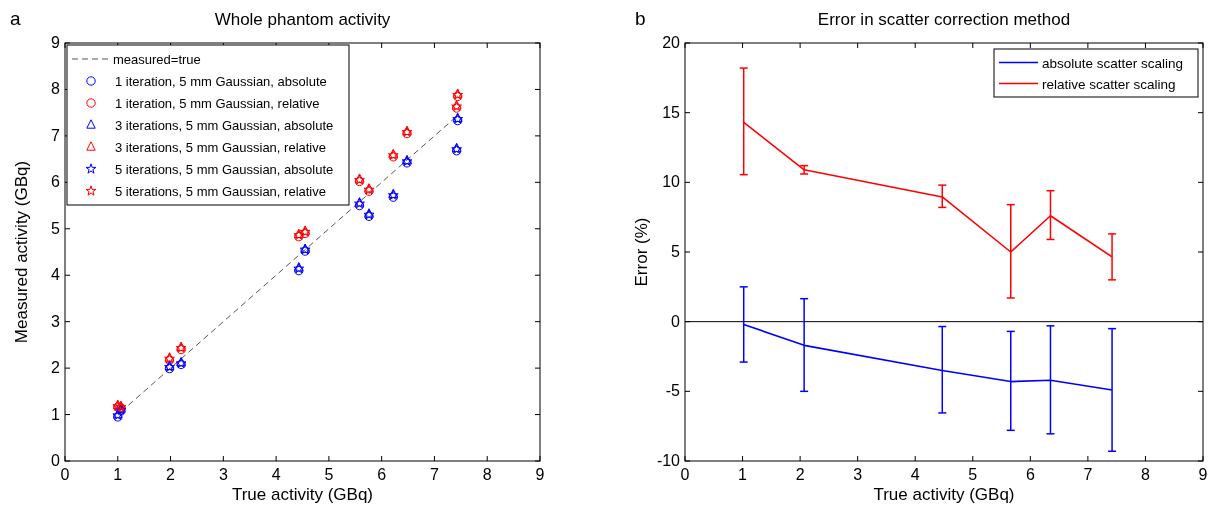 This screenshot has width=1221, height=516. I want to click on y-tick-label: 1, so click(56, 414).